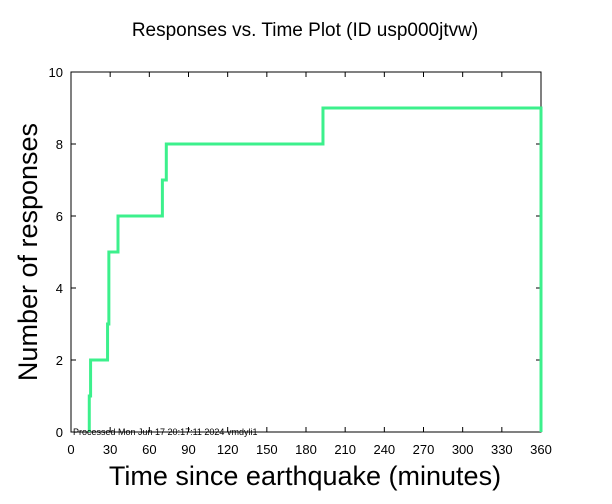  Describe the element at coordinates (110, 449) in the screenshot. I see `x-tick-label: 30` at that location.